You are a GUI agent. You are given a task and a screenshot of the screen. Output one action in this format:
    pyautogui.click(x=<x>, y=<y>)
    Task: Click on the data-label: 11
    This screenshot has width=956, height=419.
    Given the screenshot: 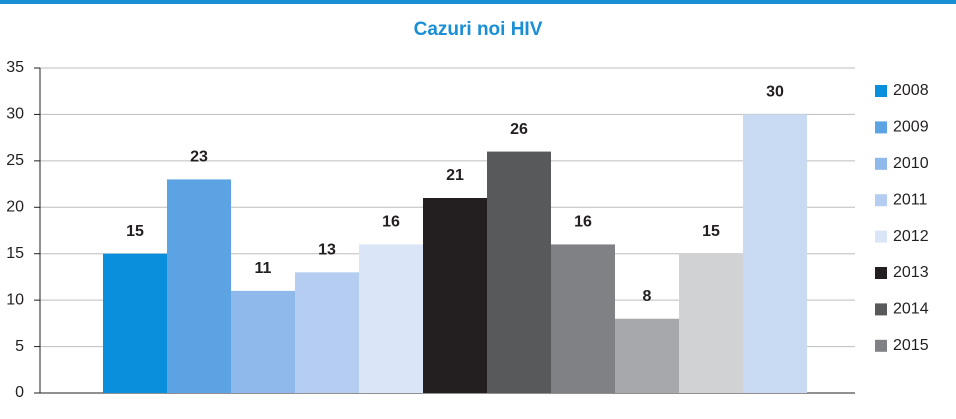 What is the action you would take?
    pyautogui.click(x=263, y=268)
    